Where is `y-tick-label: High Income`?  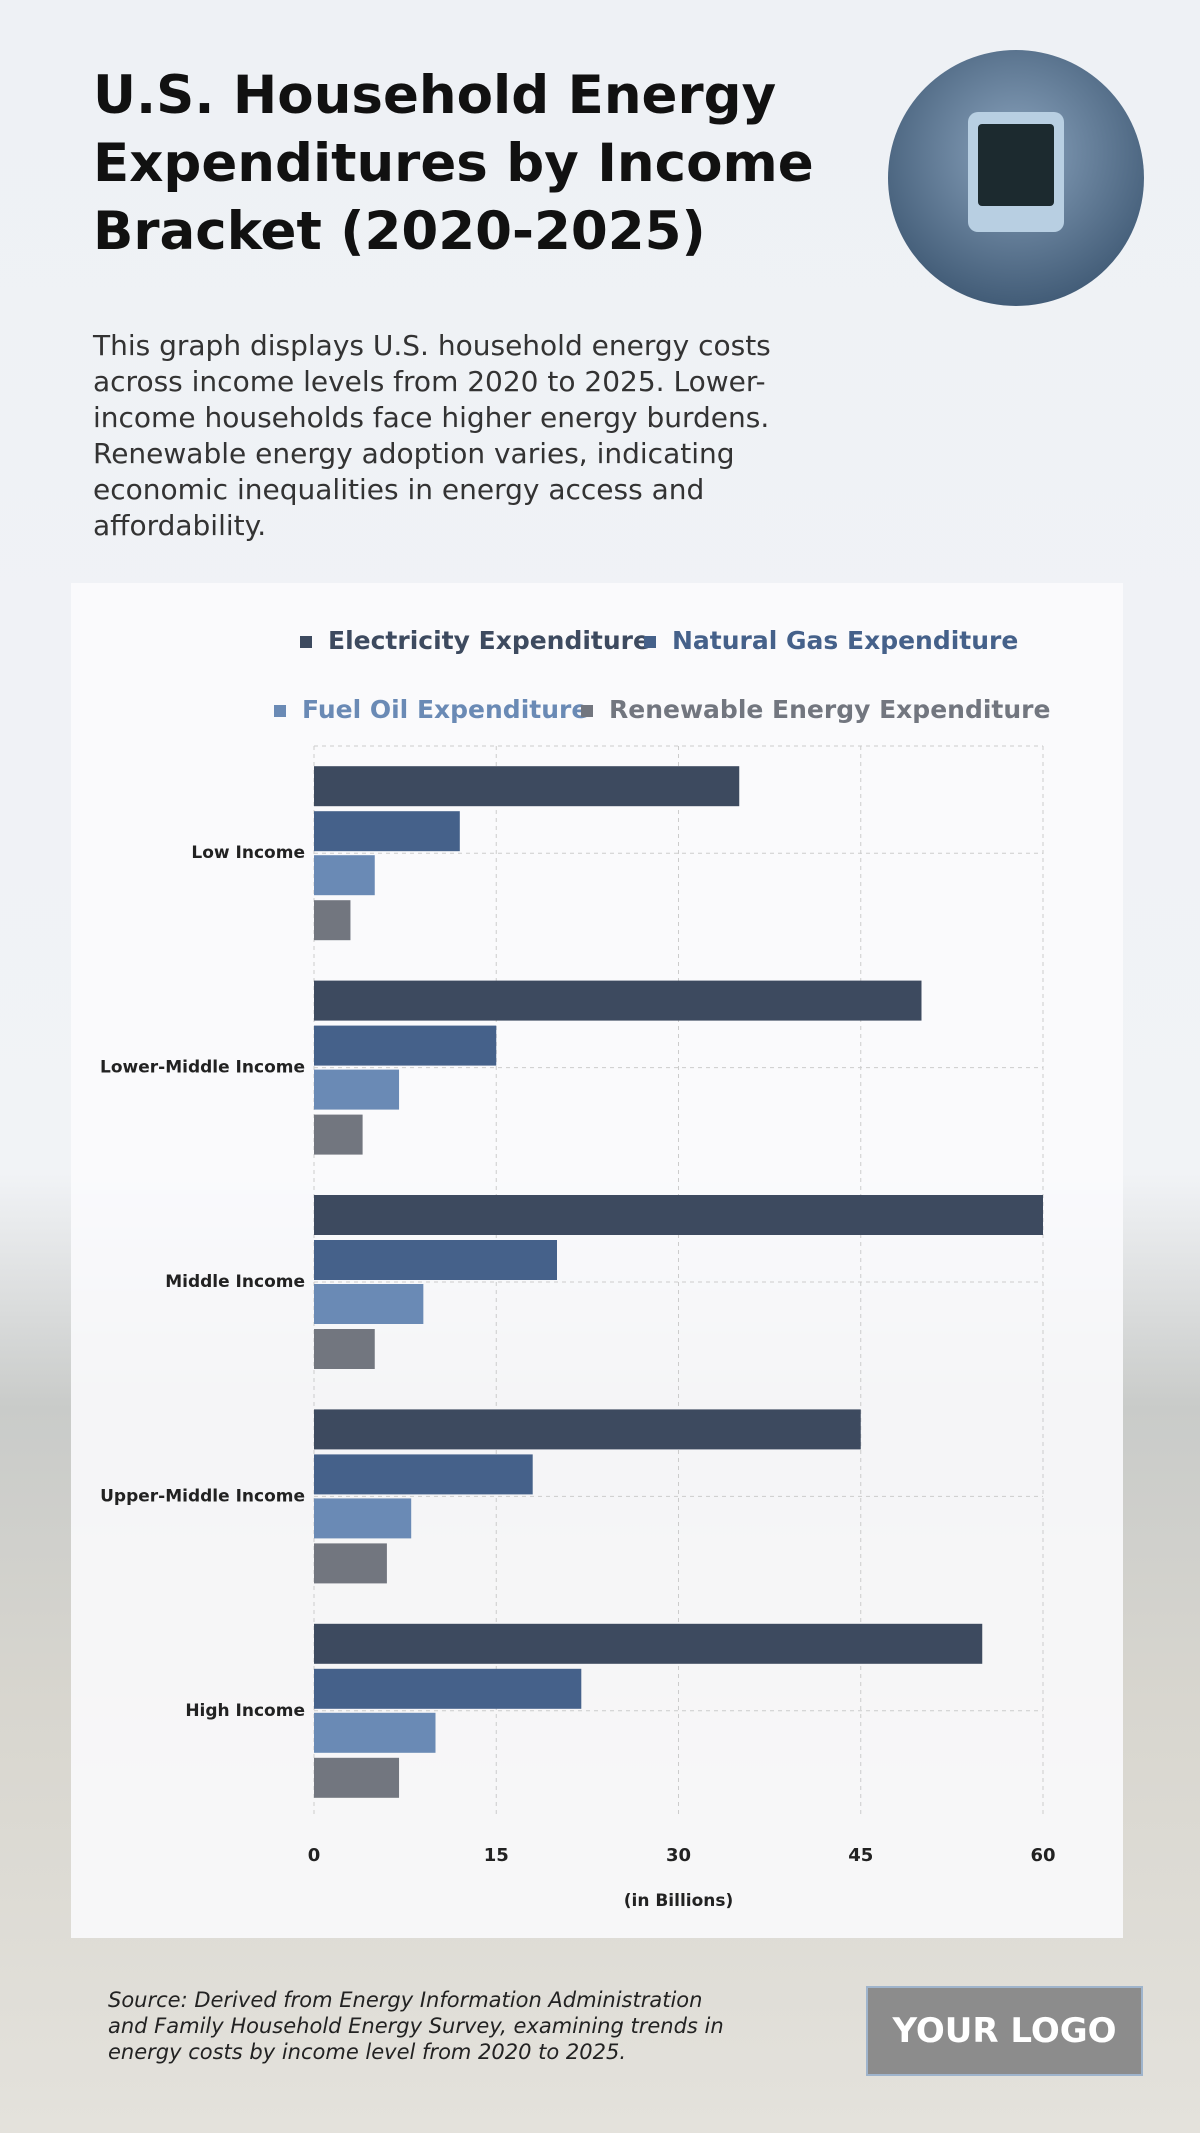 y-tick-label: High Income is located at coordinates (245, 1711).